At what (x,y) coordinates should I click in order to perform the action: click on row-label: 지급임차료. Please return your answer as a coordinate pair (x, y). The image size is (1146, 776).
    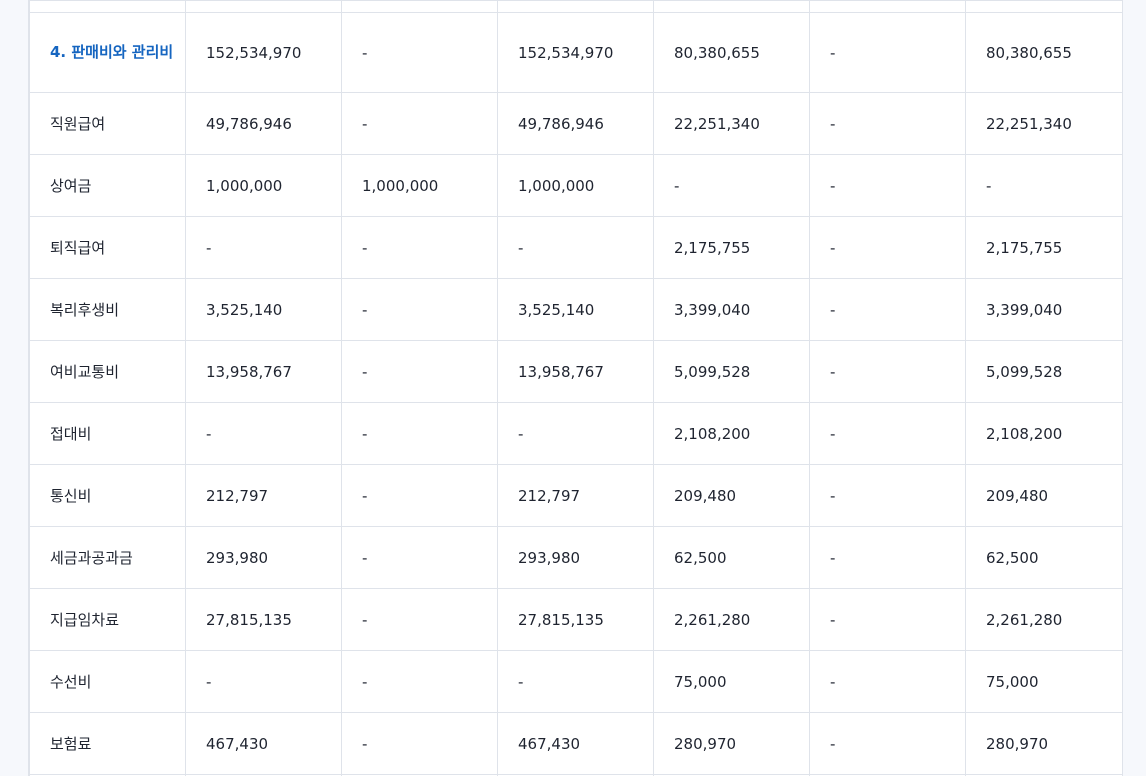
    Looking at the image, I should click on (107, 619).